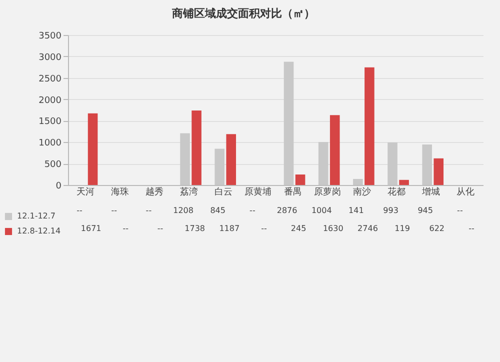 The image size is (500, 362). I want to click on y-tick-label: 3000, so click(50, 57).